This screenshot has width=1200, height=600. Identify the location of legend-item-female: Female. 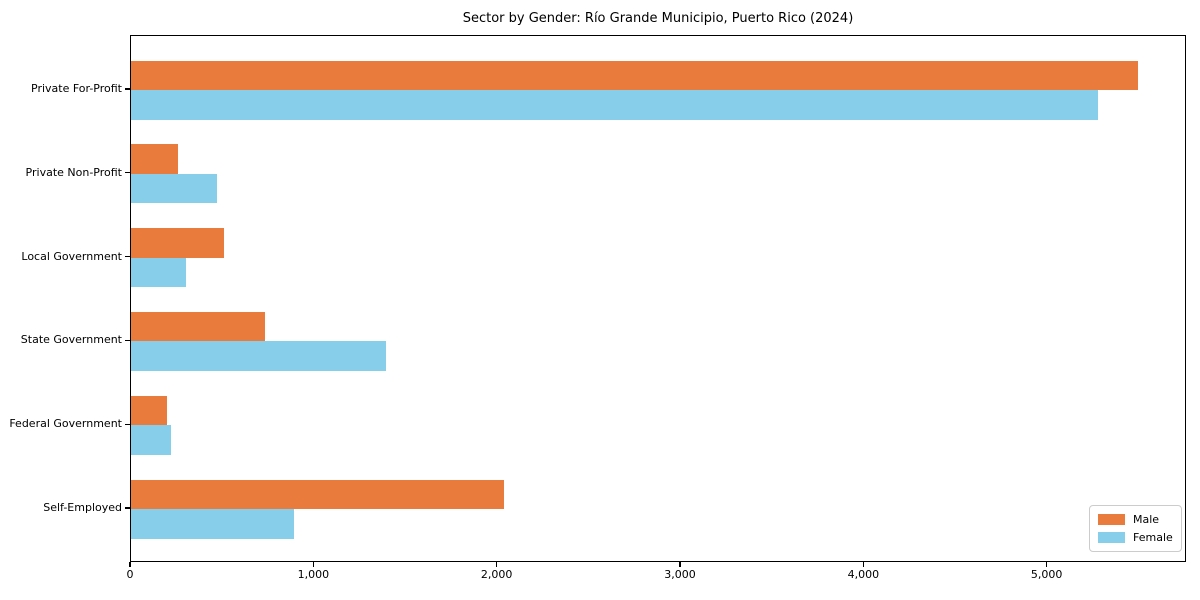
(1135, 537).